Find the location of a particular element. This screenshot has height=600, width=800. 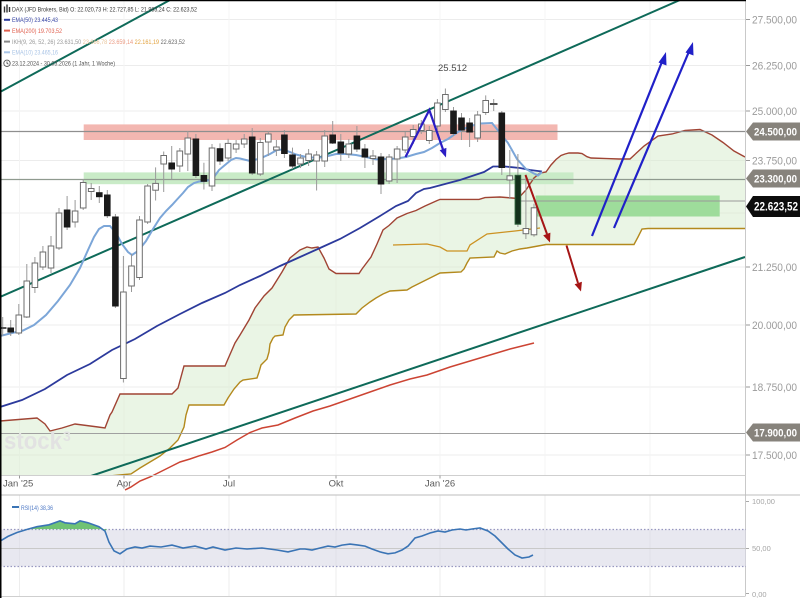

svg-text: Jan '26 is located at coordinates (440, 484).